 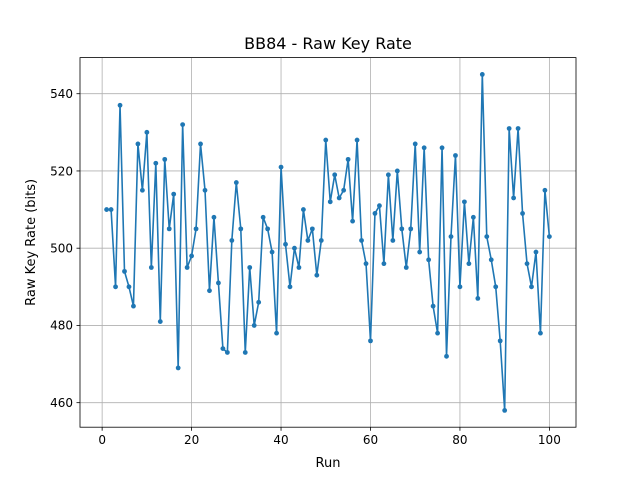 I want to click on chart-title: BB84 - Raw Key Rate, so click(x=328, y=43).